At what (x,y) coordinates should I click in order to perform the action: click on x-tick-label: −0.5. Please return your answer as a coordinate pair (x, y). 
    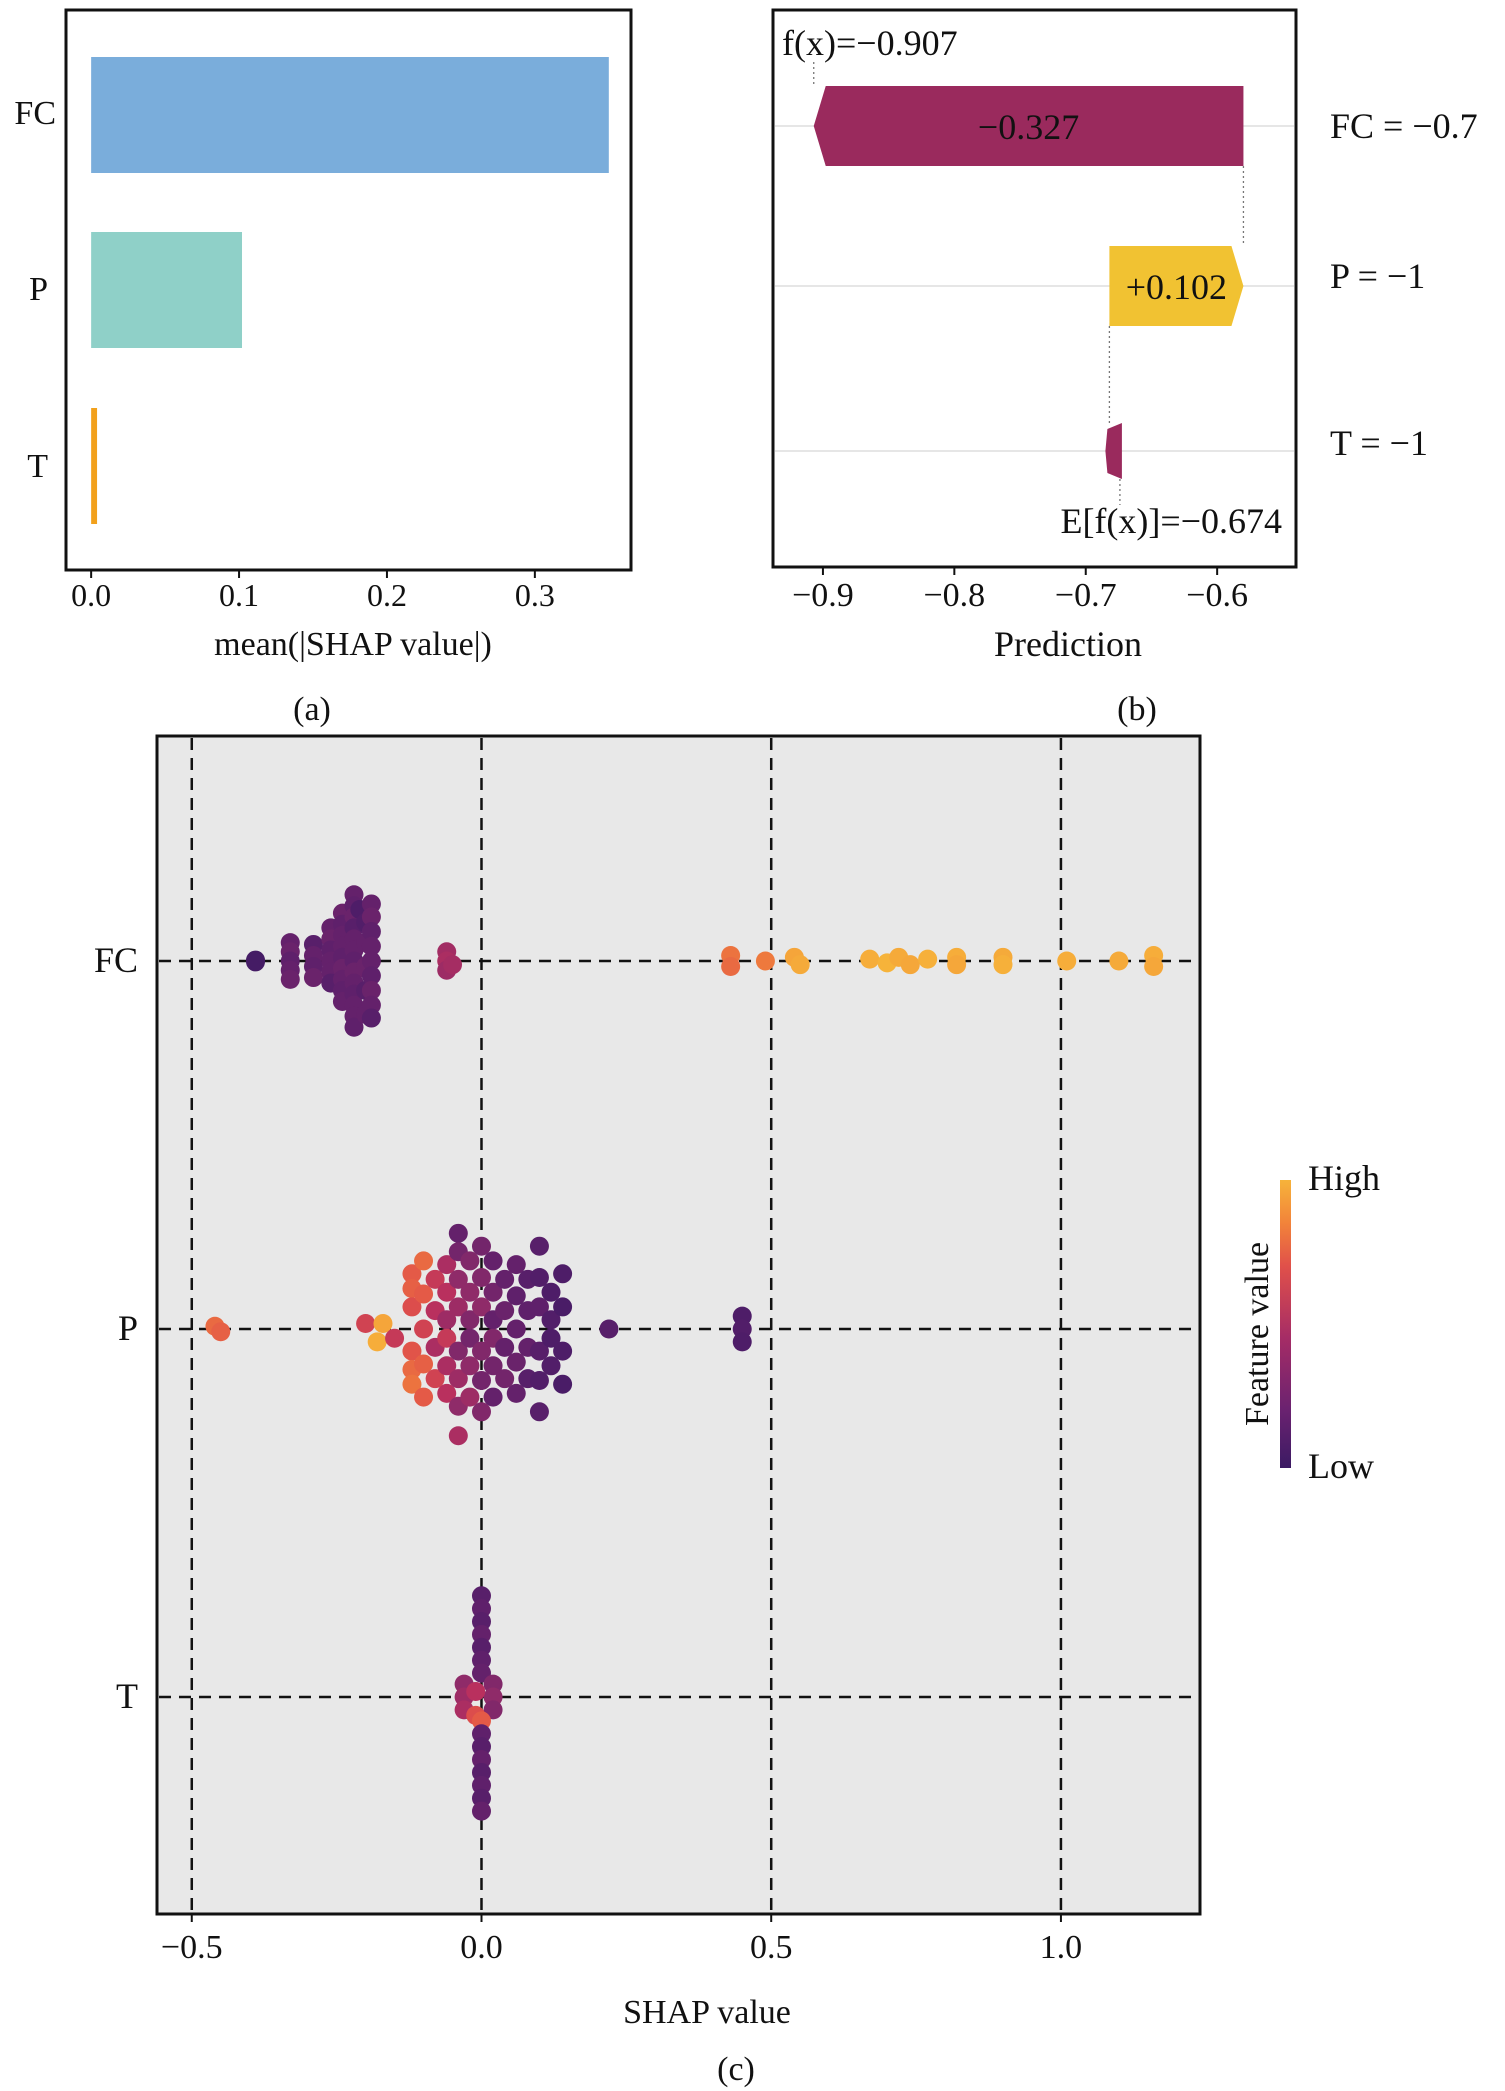
    Looking at the image, I should click on (192, 1947).